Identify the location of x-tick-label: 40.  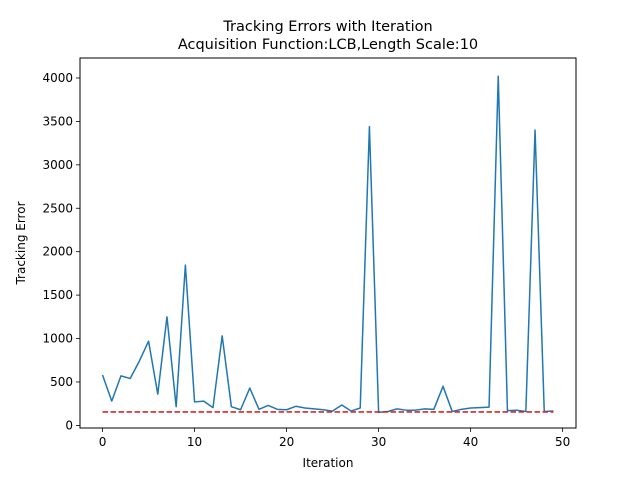
(470, 442).